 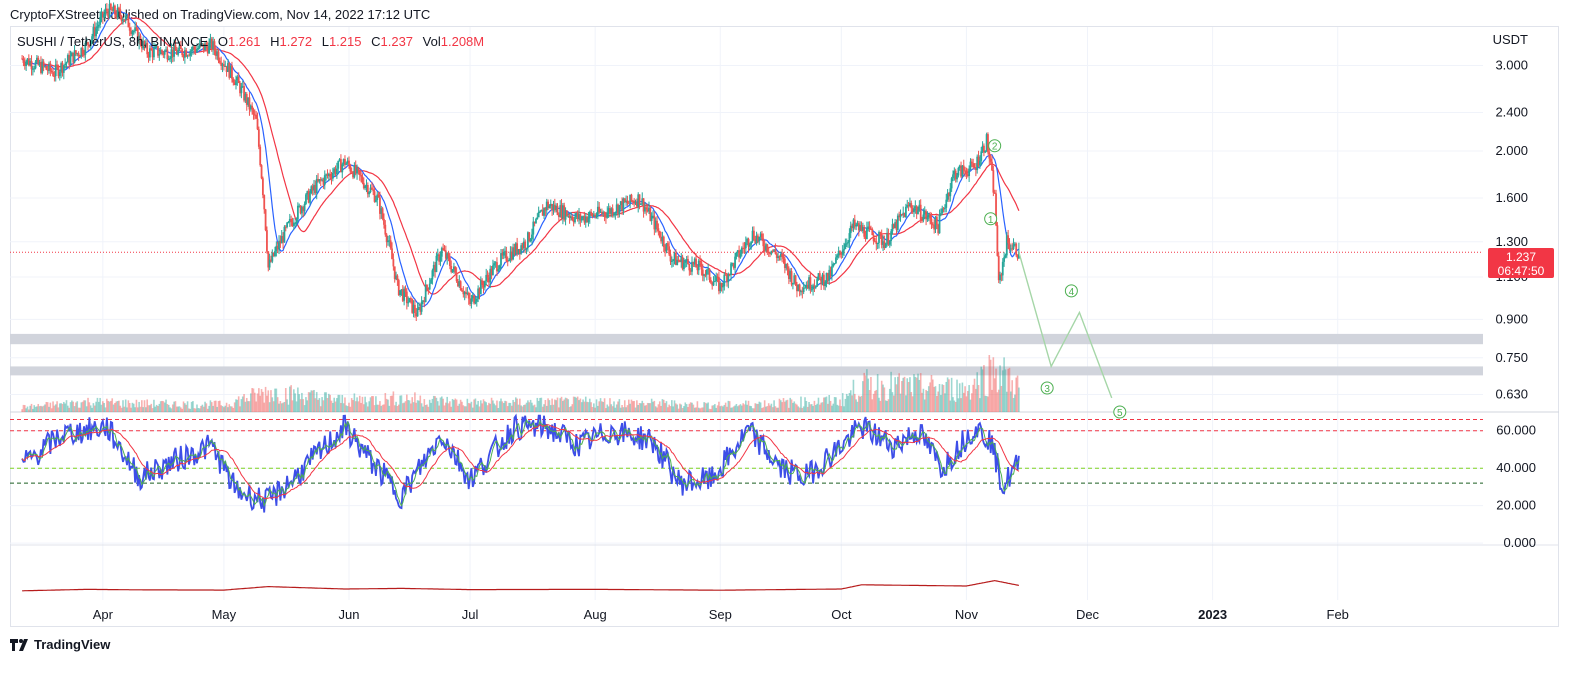 I want to click on rsi-average-line, so click(x=520, y=462).